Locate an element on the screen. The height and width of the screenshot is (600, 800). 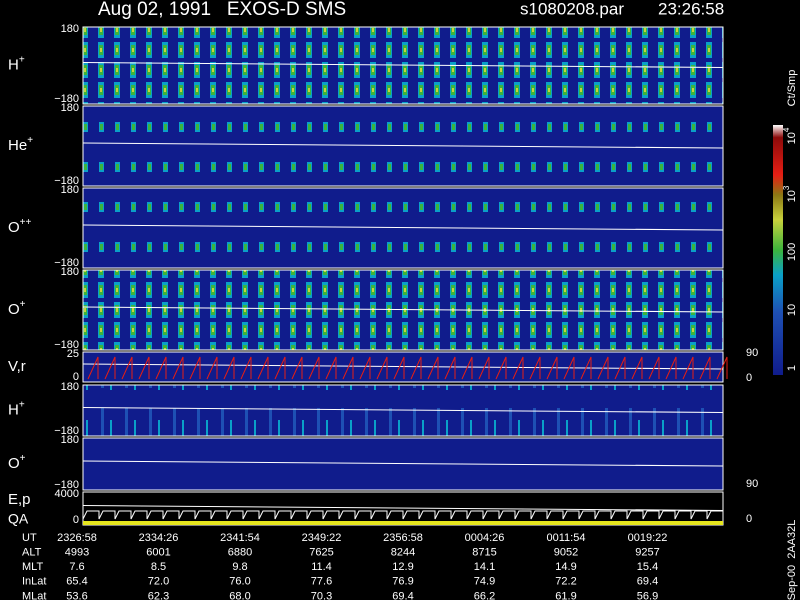
label-text: V,r is located at coordinates (17, 366).